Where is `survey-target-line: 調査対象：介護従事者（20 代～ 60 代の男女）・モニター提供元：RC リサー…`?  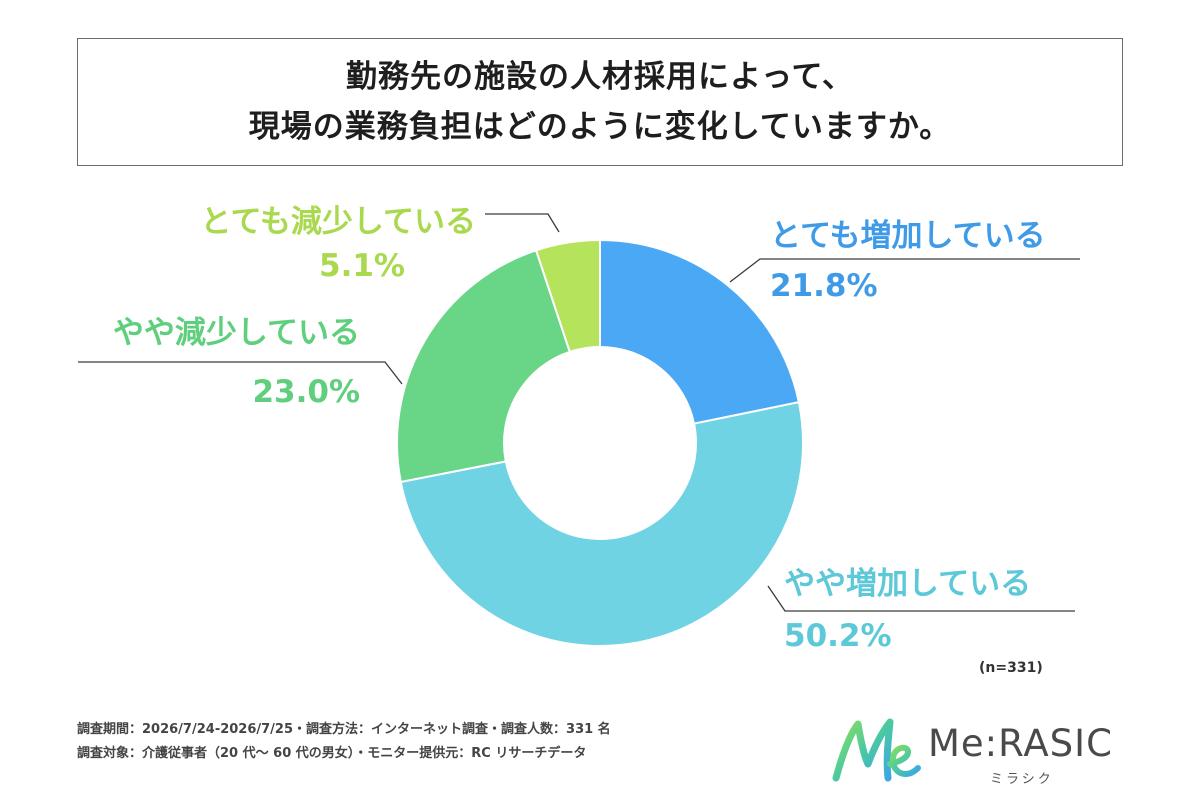 survey-target-line: 調査対象：介護従事者（20 代～ 60 代の男女）・モニター提供元：RC リサー… is located at coordinates (332, 753).